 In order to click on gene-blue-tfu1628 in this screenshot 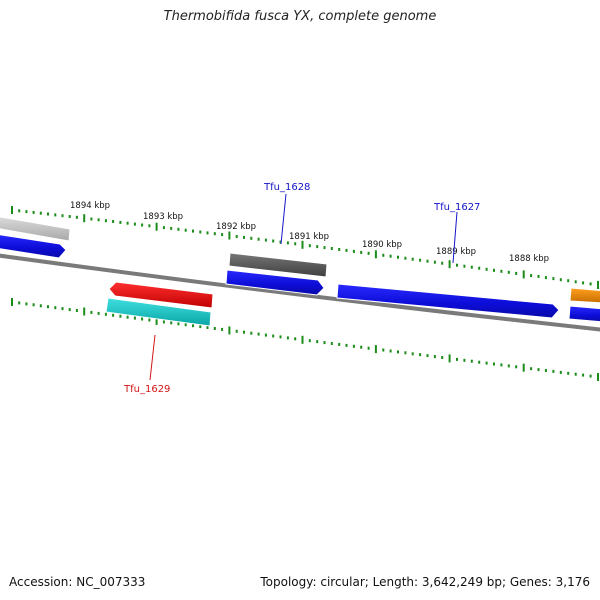, I will do `click(275, 282)`.